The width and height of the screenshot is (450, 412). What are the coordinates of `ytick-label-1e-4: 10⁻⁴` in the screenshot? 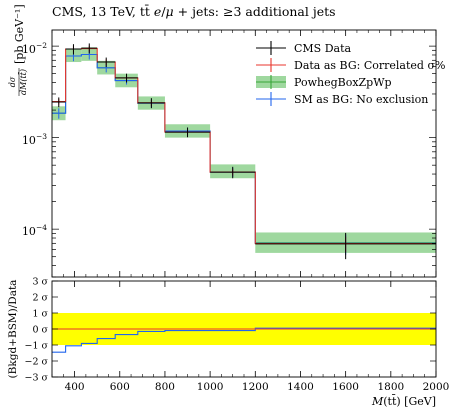 It's located at (34, 230).